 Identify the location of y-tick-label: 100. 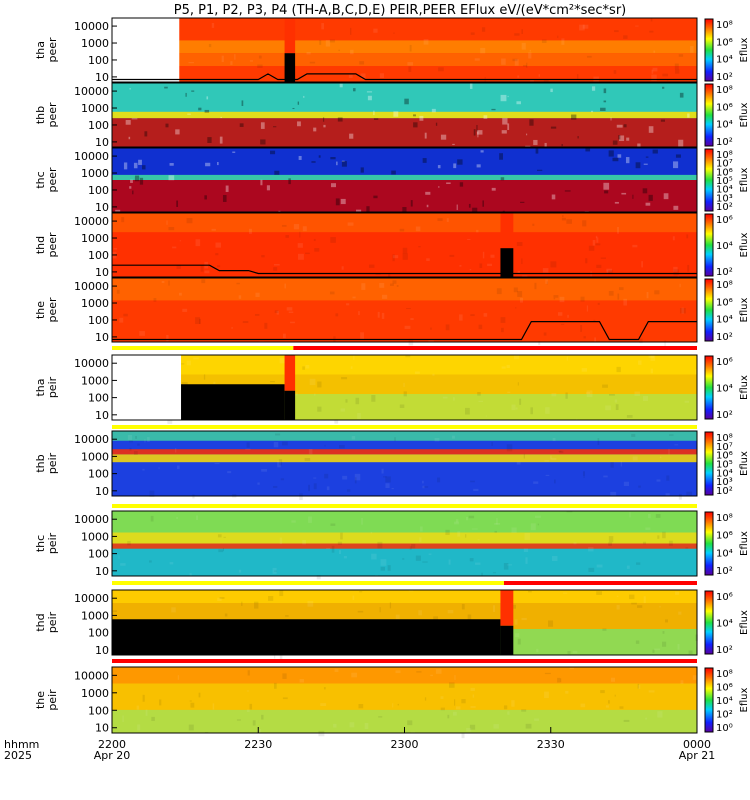
(98, 554).